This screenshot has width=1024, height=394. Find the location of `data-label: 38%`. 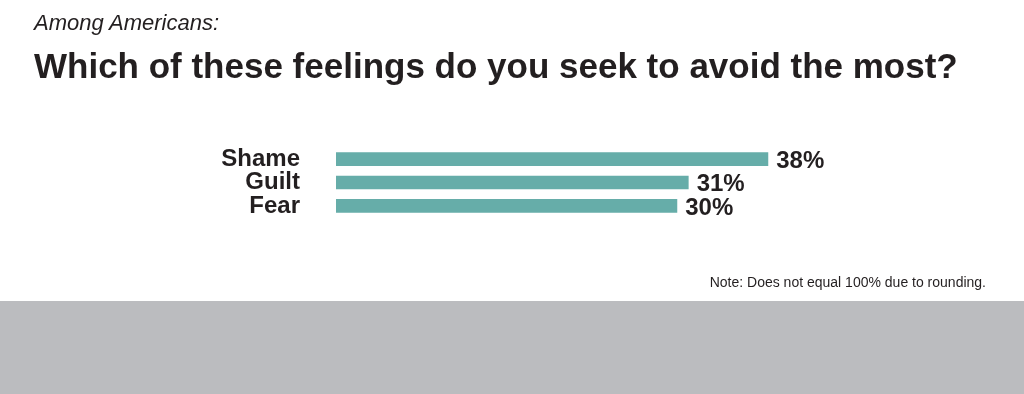

data-label: 38% is located at coordinates (800, 159).